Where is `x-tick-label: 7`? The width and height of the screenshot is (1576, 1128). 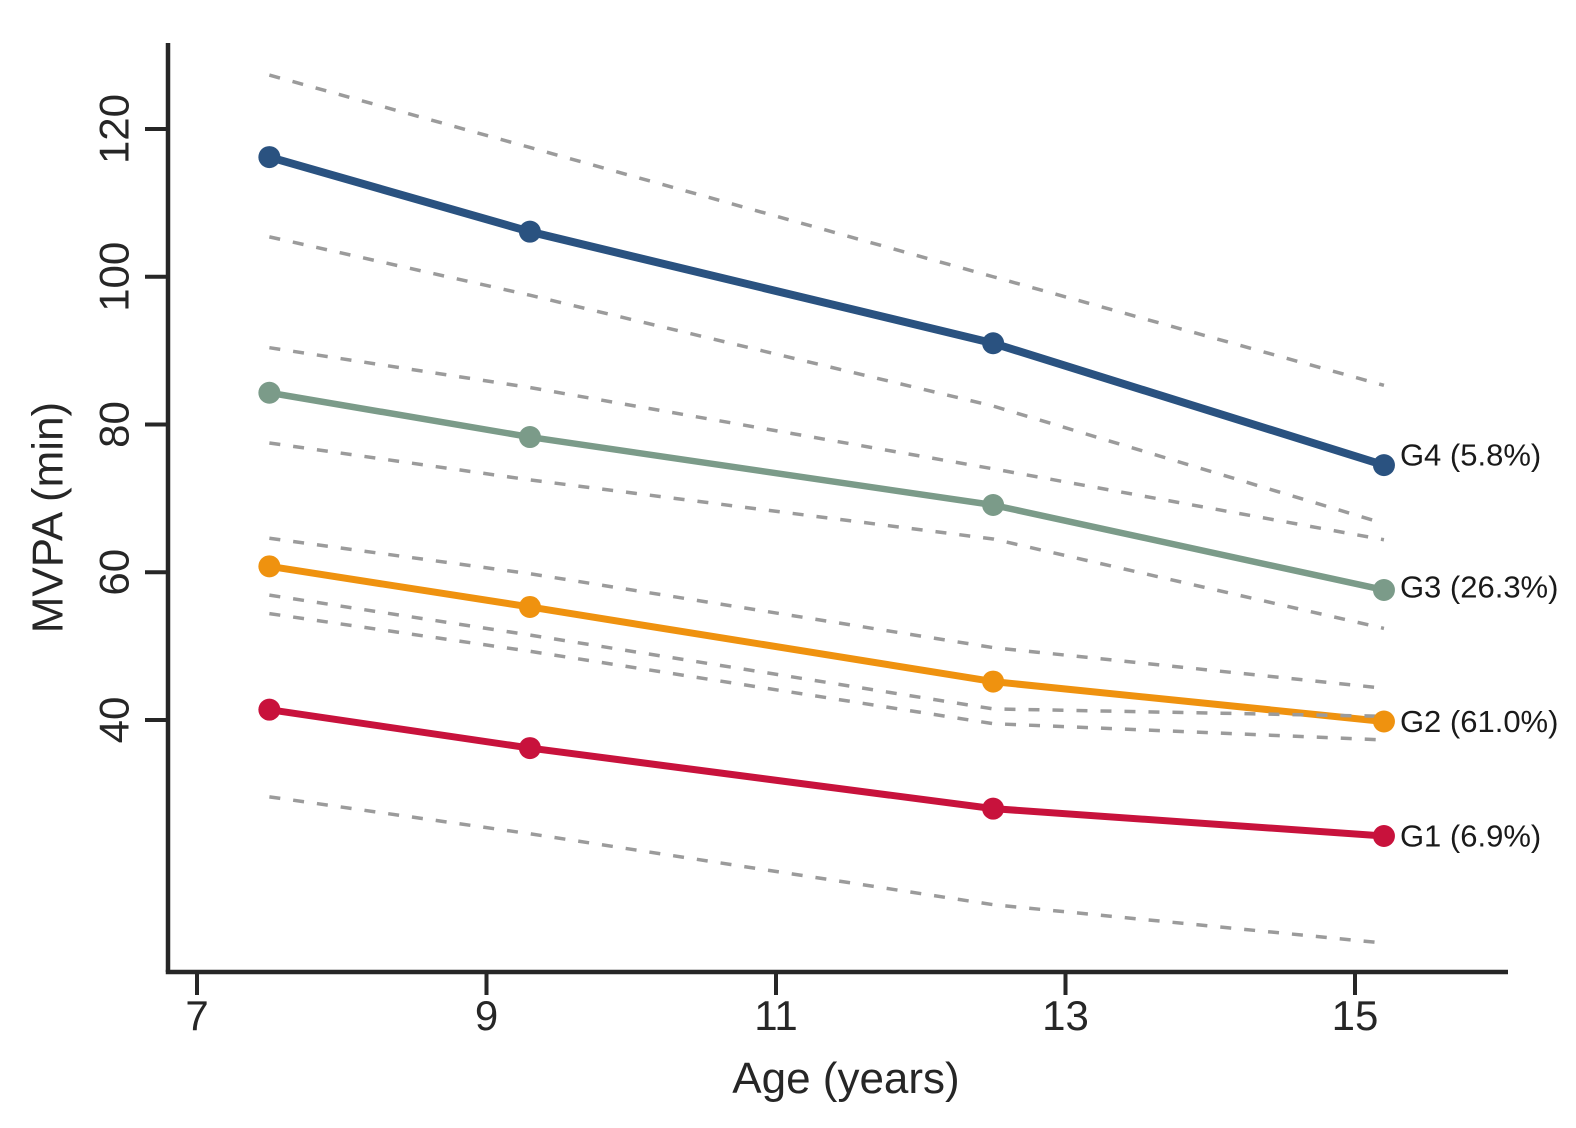
x-tick-label: 7 is located at coordinates (196, 1015).